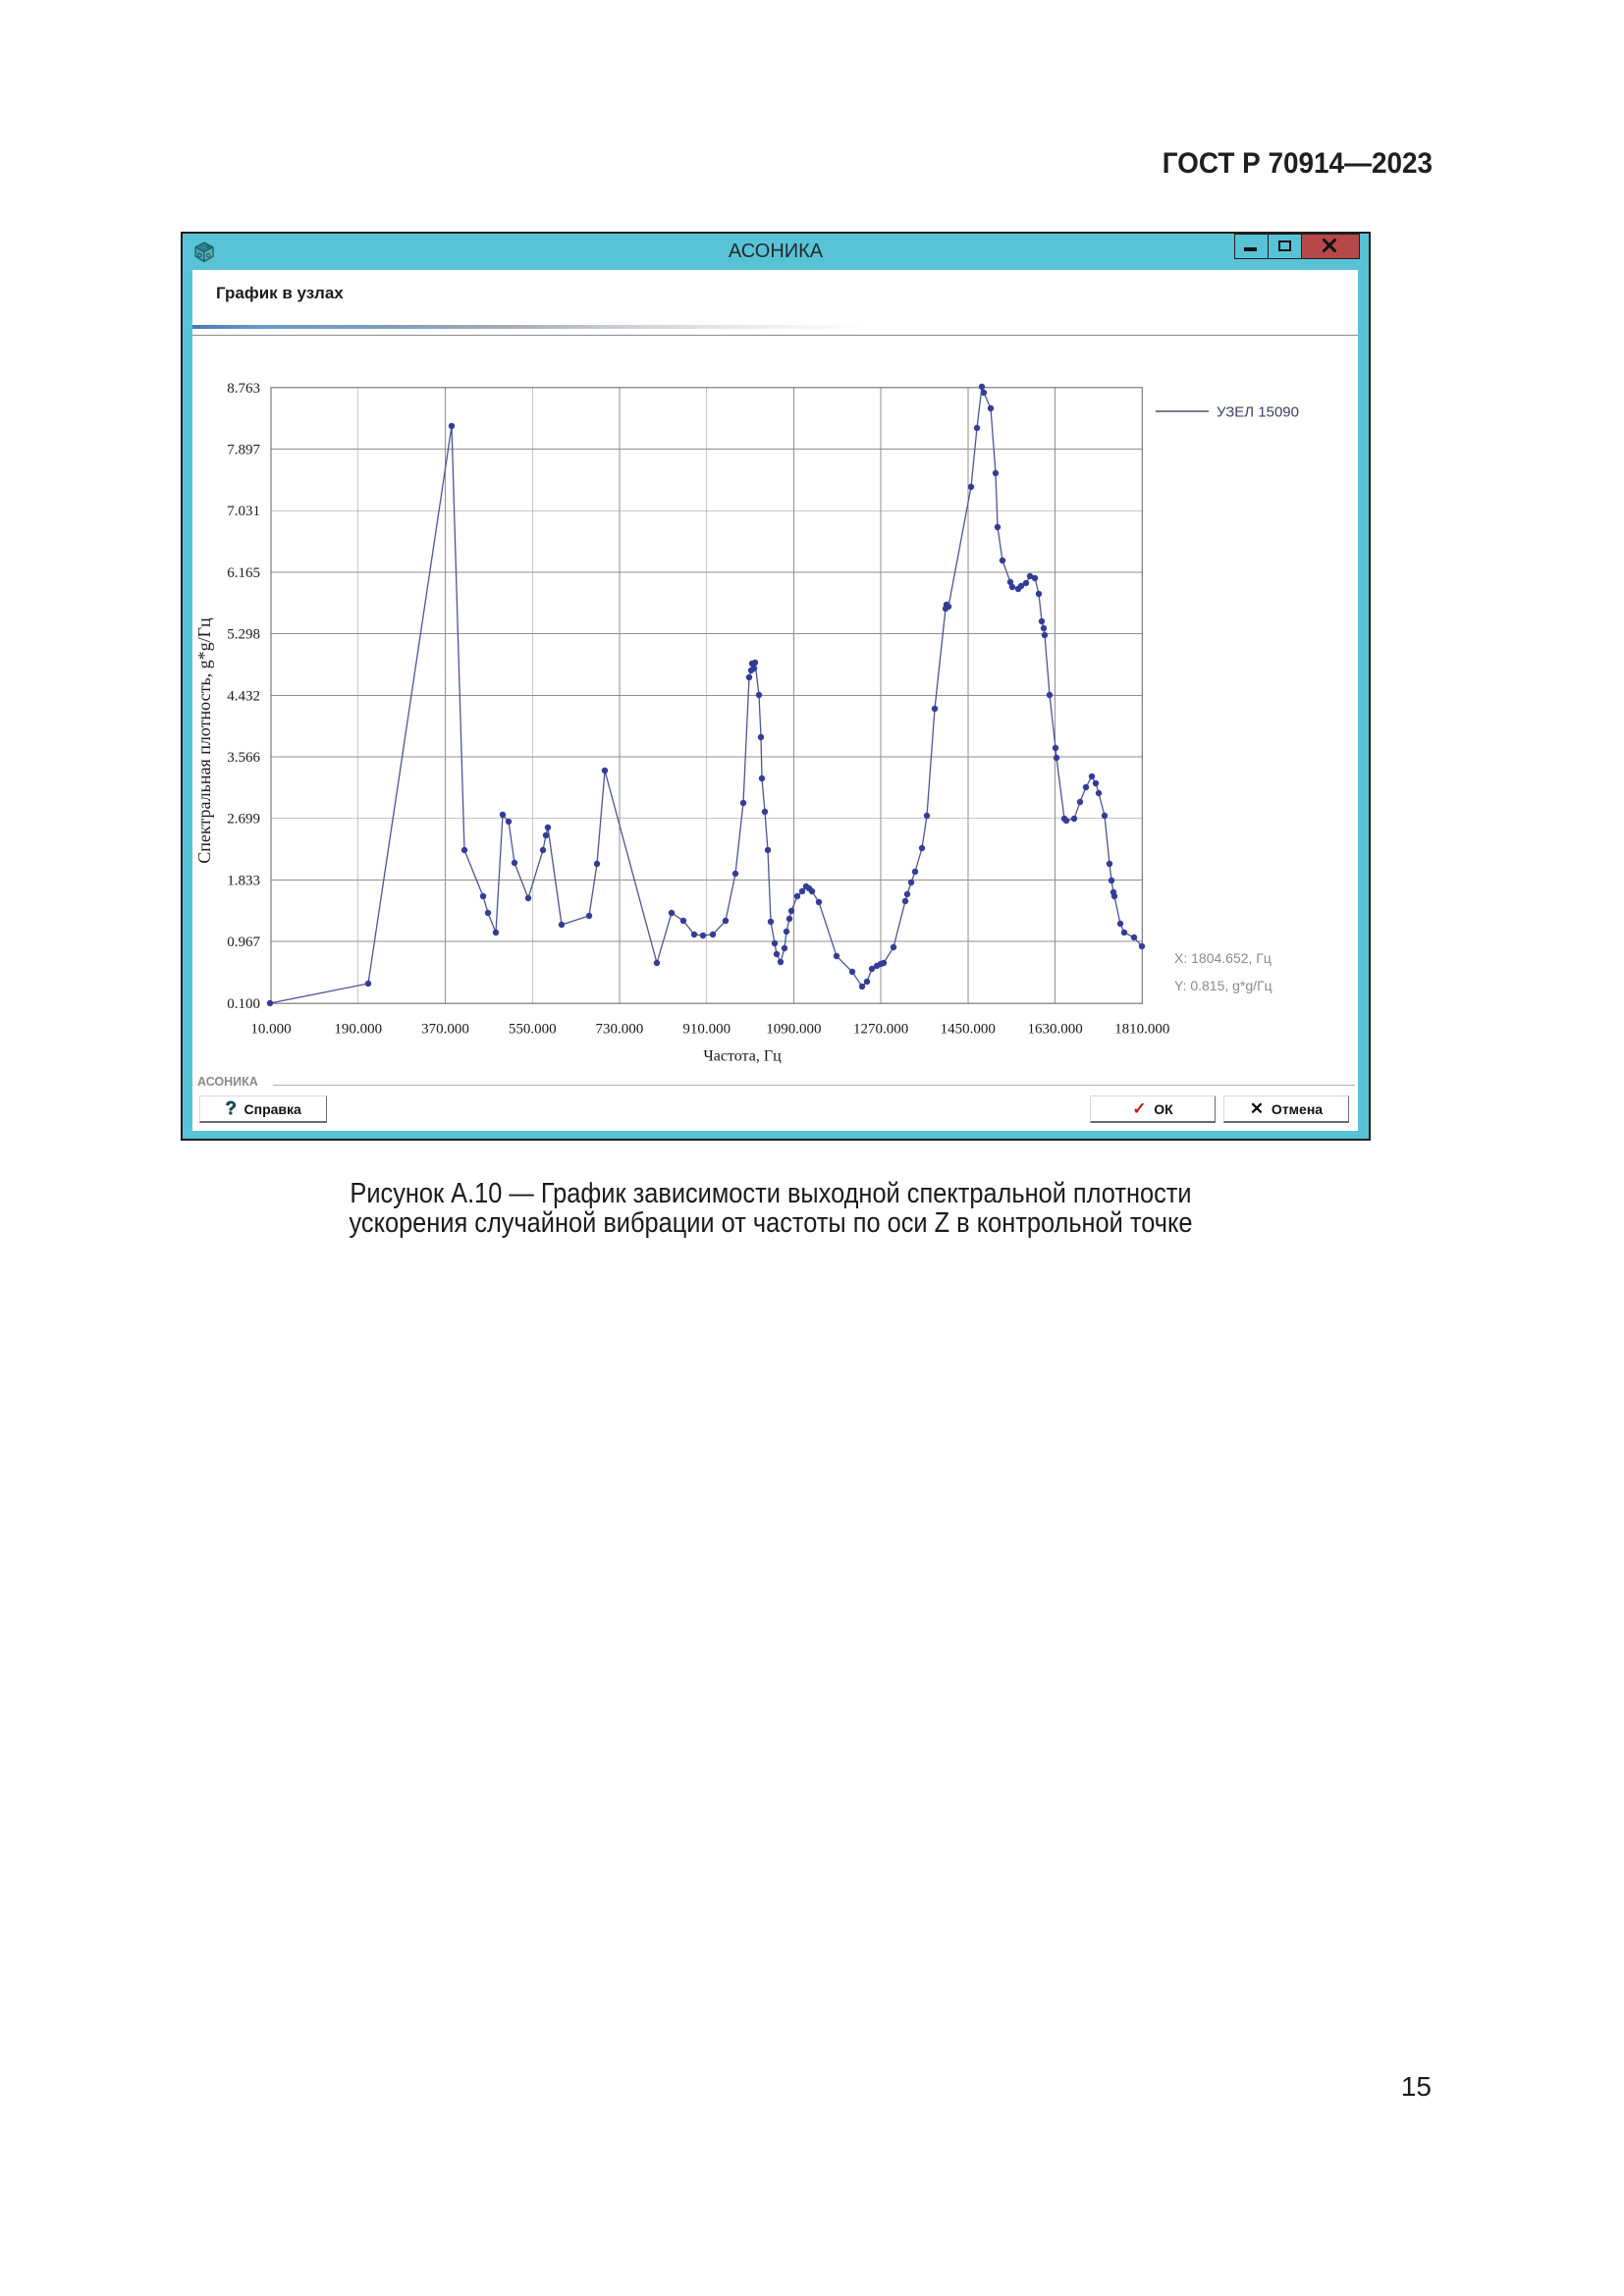 The image size is (1624, 2296). Describe the element at coordinates (358, 1030) in the screenshot. I see `svg-text: 190.000` at that location.